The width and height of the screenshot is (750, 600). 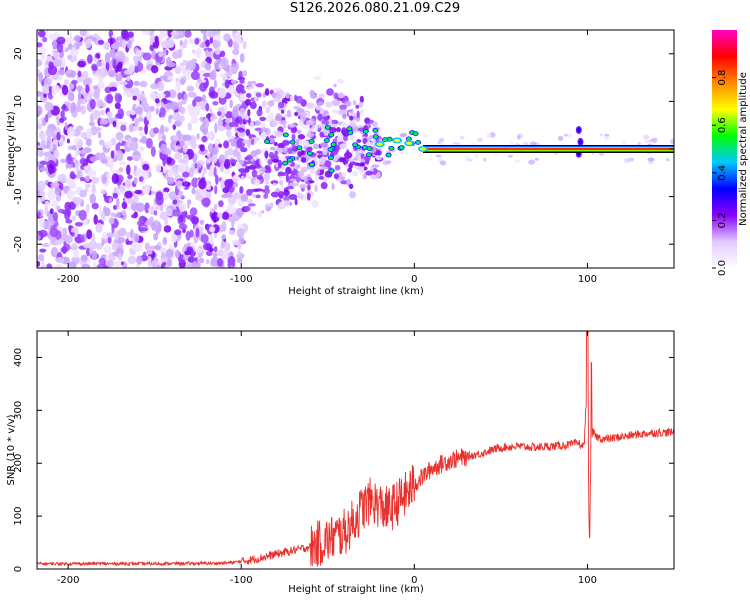 I want to click on snr-y-tick-label: 400, so click(x=18, y=357).